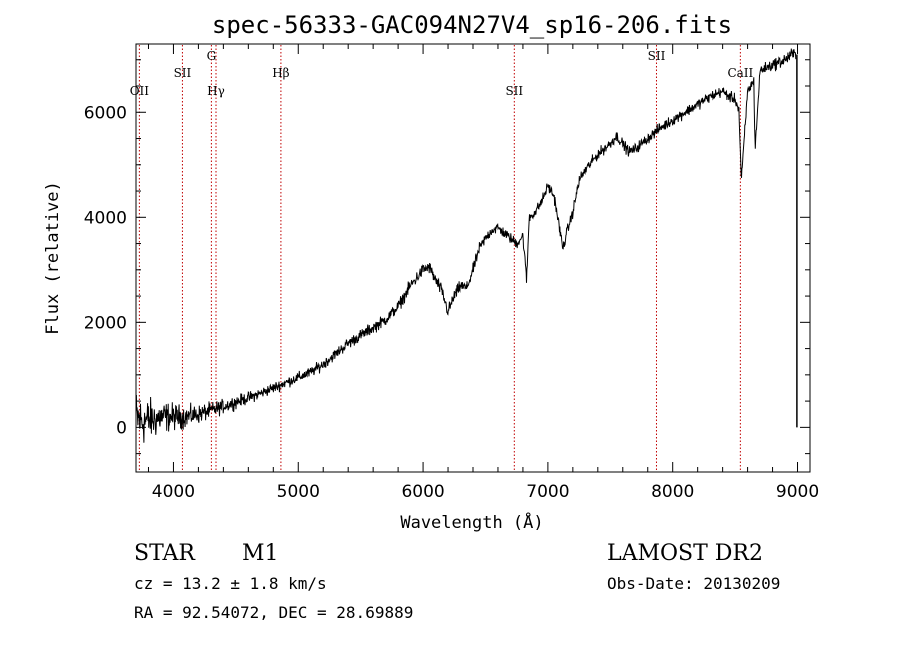  What do you see at coordinates (140, 91) in the screenshot?
I see `line-marker-label: OII` at bounding box center [140, 91].